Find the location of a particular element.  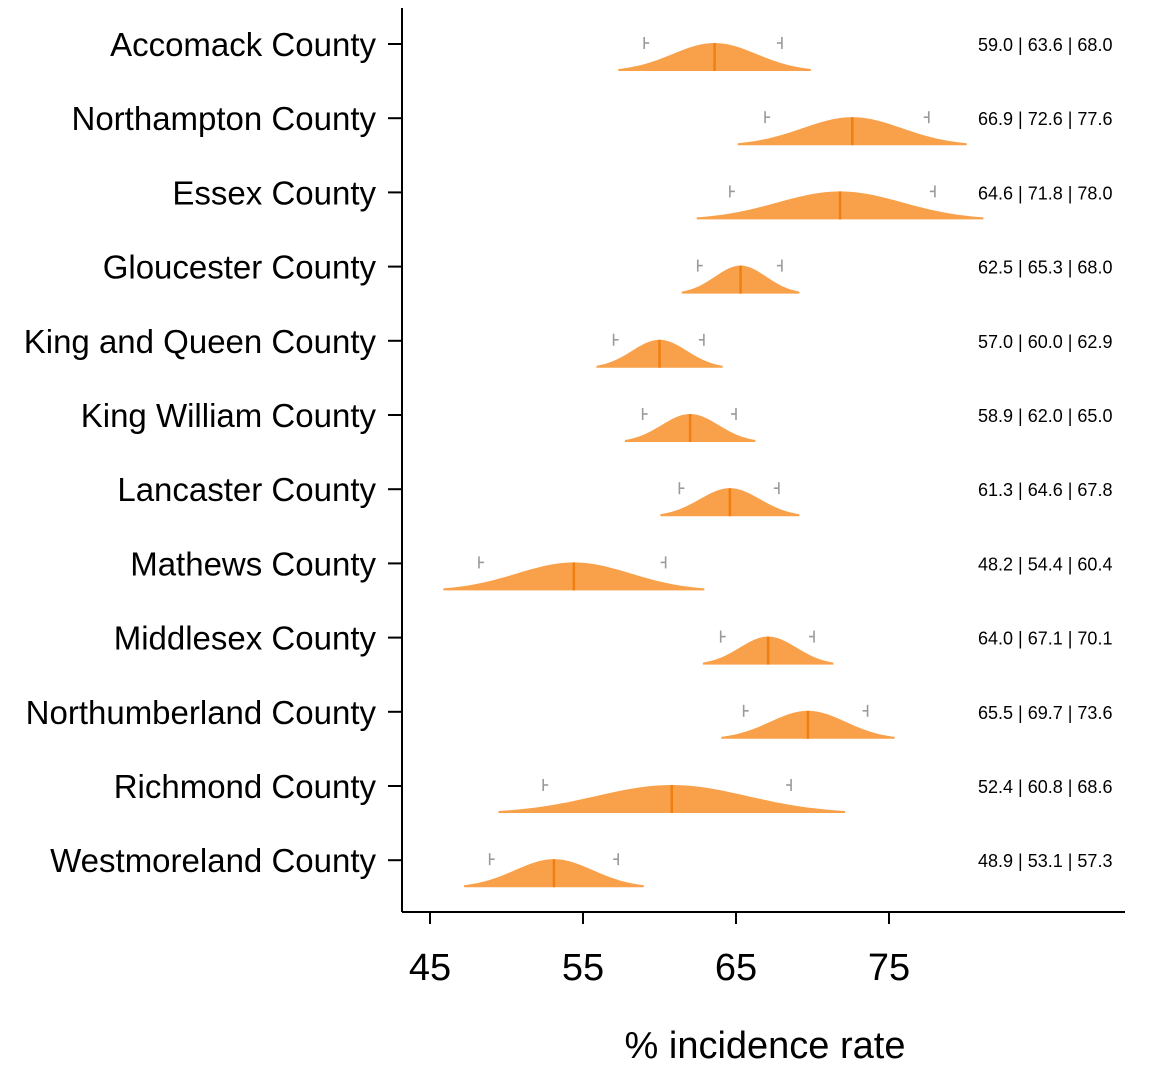

x-tick-label: 65 is located at coordinates (736, 968).